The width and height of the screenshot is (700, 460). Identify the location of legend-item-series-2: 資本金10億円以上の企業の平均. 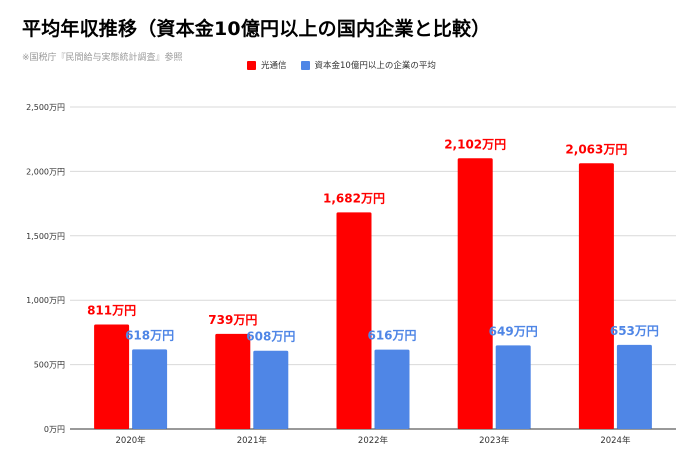
(368, 65).